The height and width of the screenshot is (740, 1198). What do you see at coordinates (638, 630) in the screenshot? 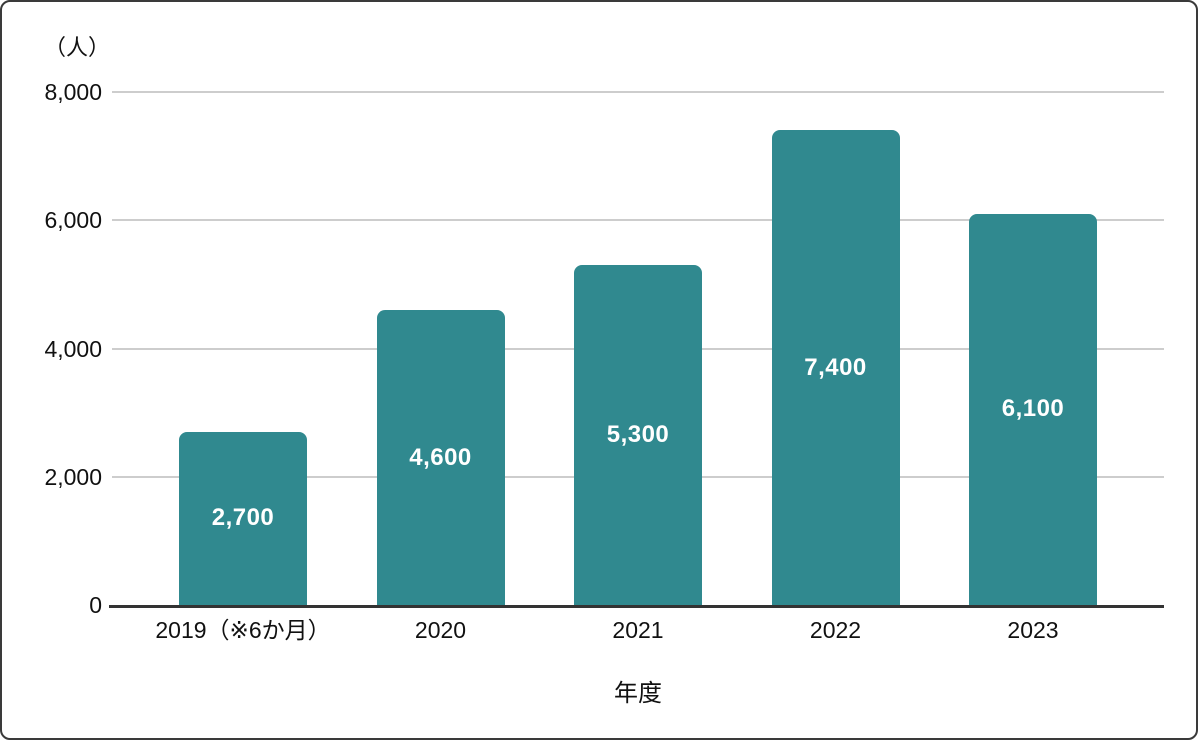
I see `x-tick-label: 2021` at bounding box center [638, 630].